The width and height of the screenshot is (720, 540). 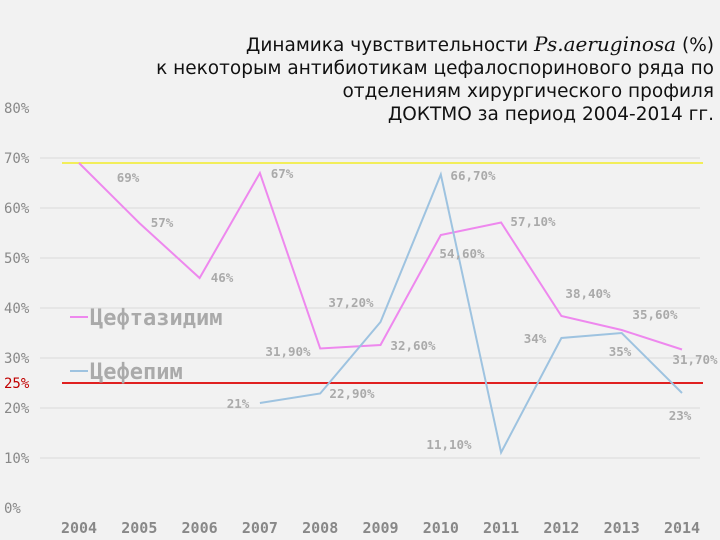 I want to click on data-label: 35%, so click(x=620, y=351).